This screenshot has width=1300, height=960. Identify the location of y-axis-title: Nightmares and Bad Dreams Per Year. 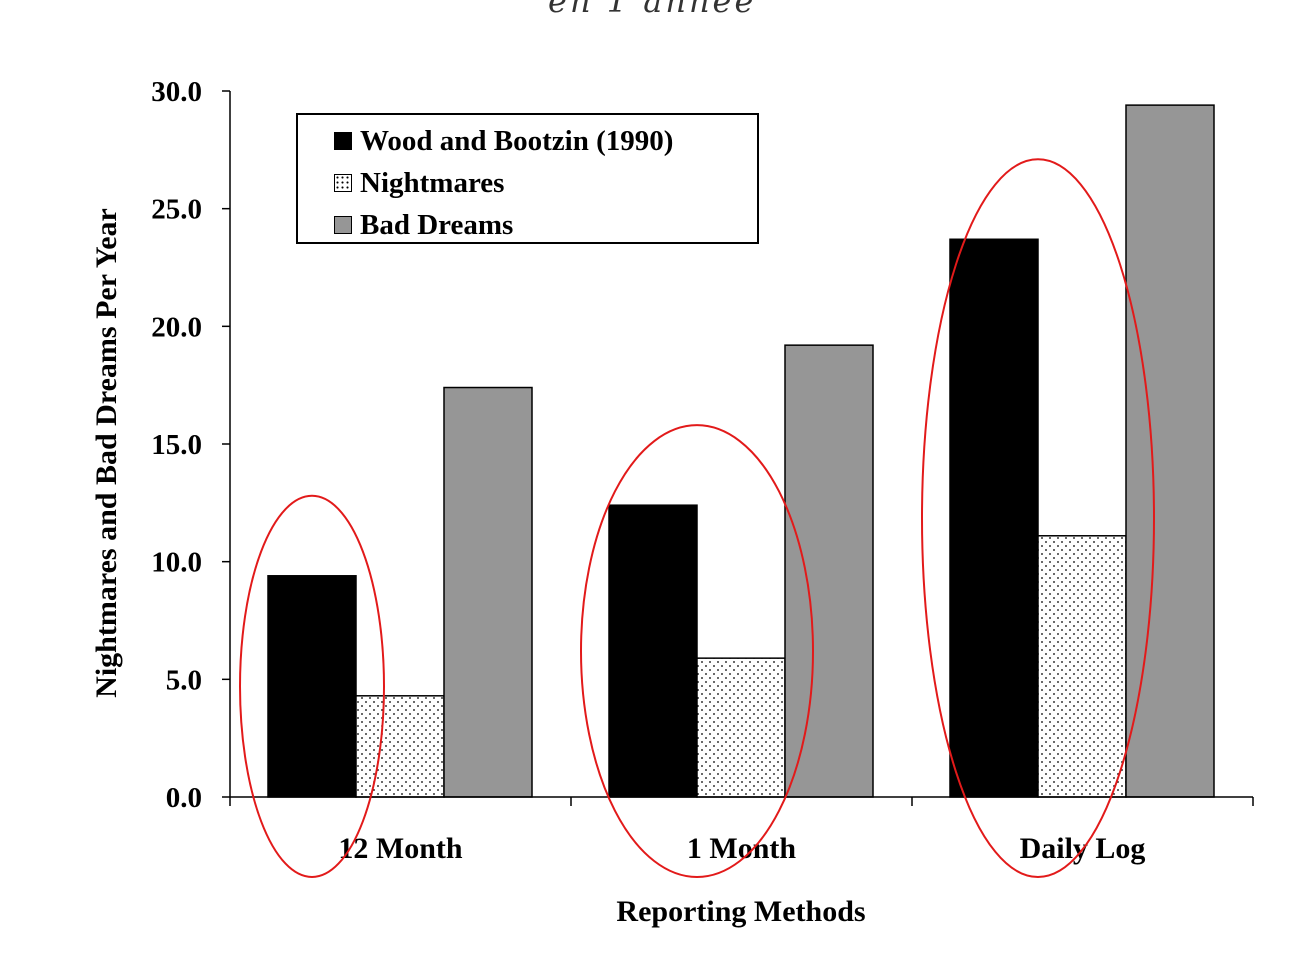
(106, 453).